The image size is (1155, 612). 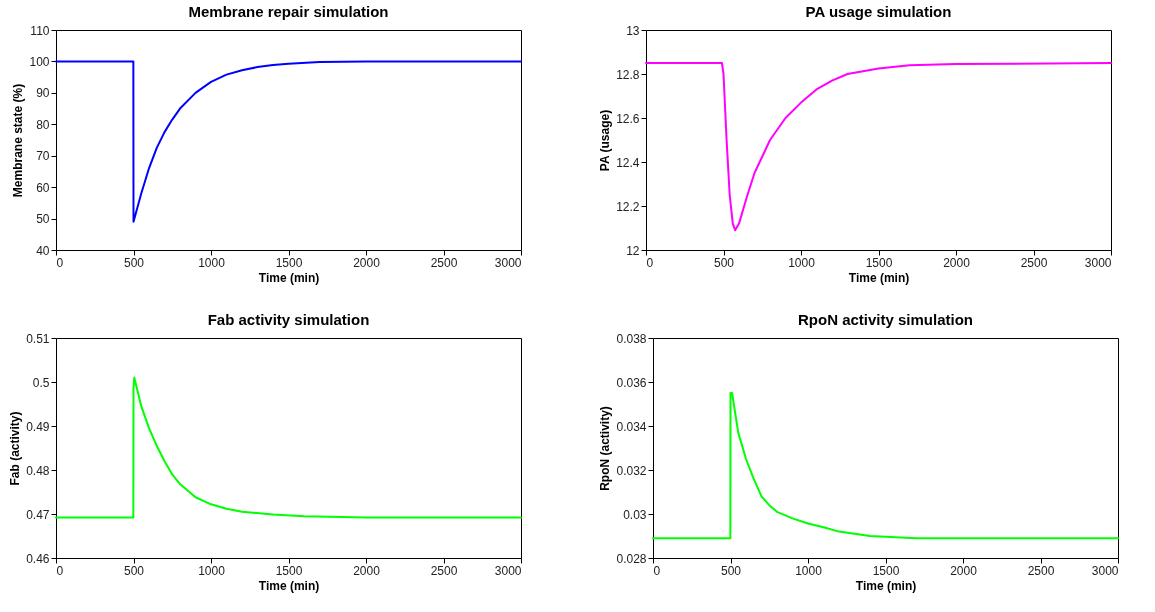 What do you see at coordinates (15, 448) in the screenshot?
I see `y-axis-title: Fab (activity)` at bounding box center [15, 448].